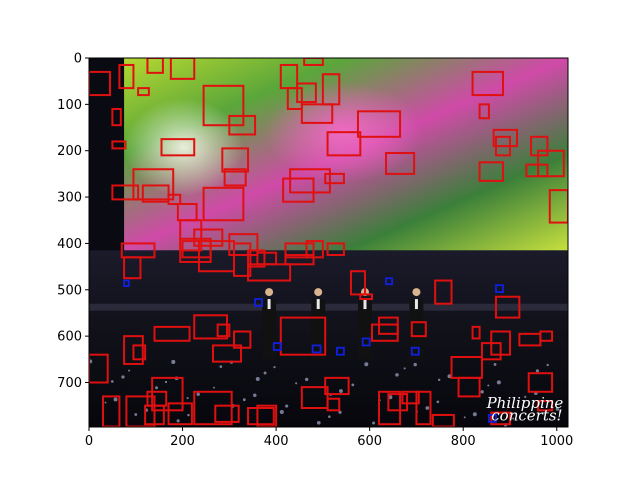  What do you see at coordinates (69, 383) in the screenshot?
I see `y-tick-label: 700` at bounding box center [69, 383].